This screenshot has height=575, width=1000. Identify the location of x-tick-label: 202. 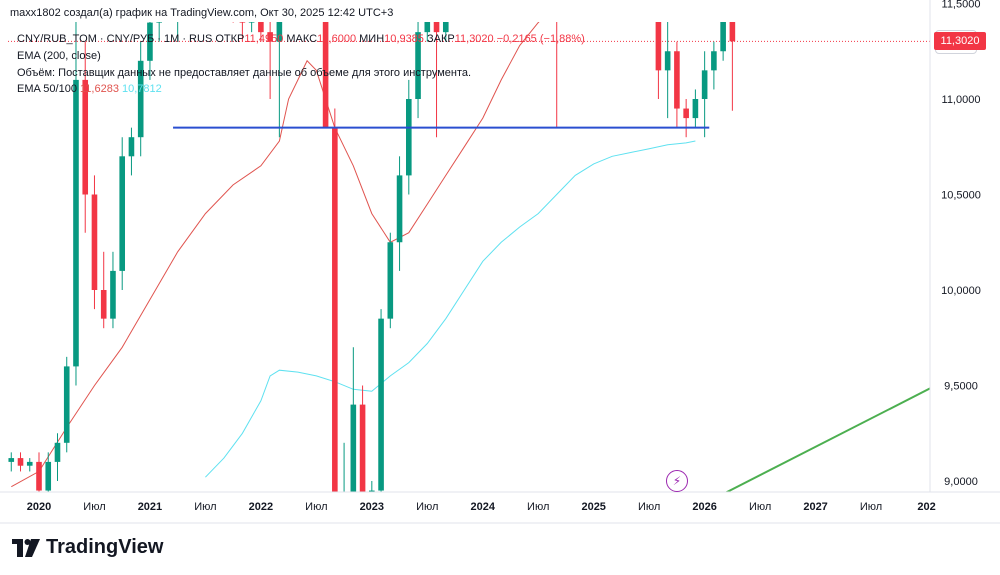
(926, 507).